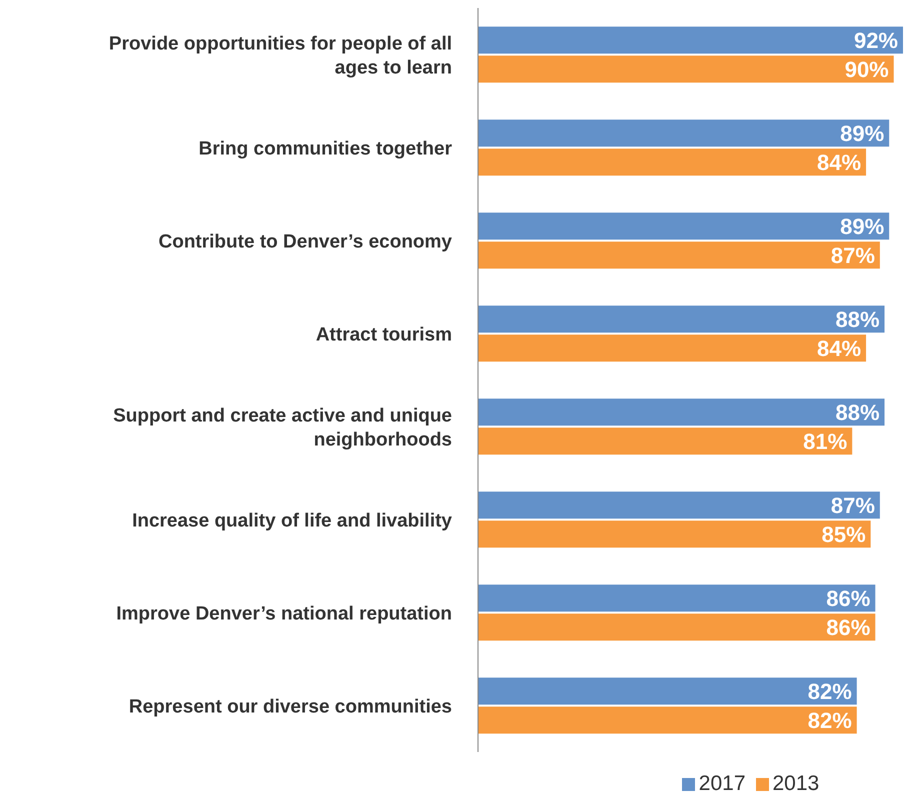 The height and width of the screenshot is (808, 913). What do you see at coordinates (722, 783) in the screenshot?
I see `legend-label: 2017` at bounding box center [722, 783].